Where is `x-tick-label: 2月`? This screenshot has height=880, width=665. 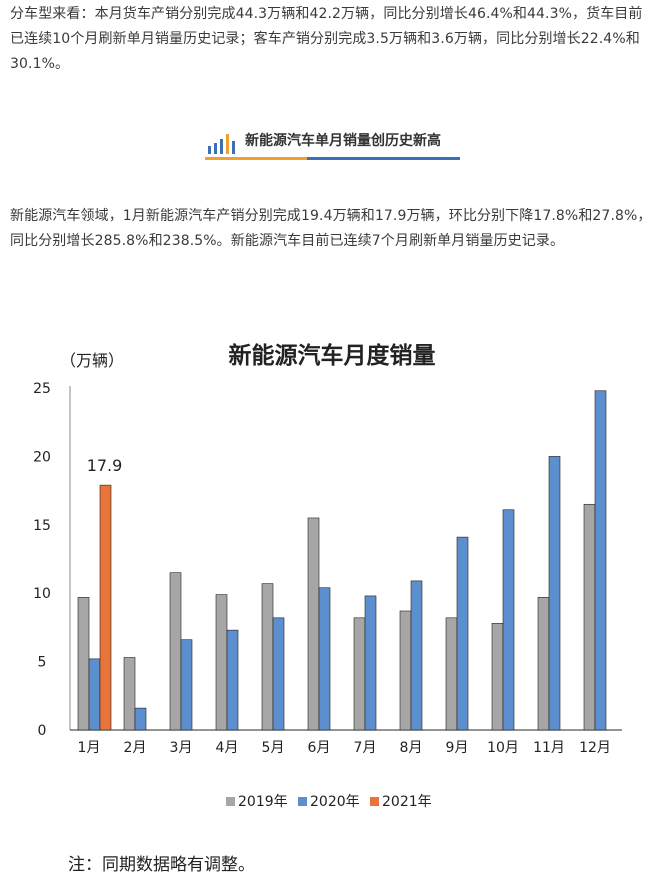 x-tick-label: 2月 is located at coordinates (135, 748).